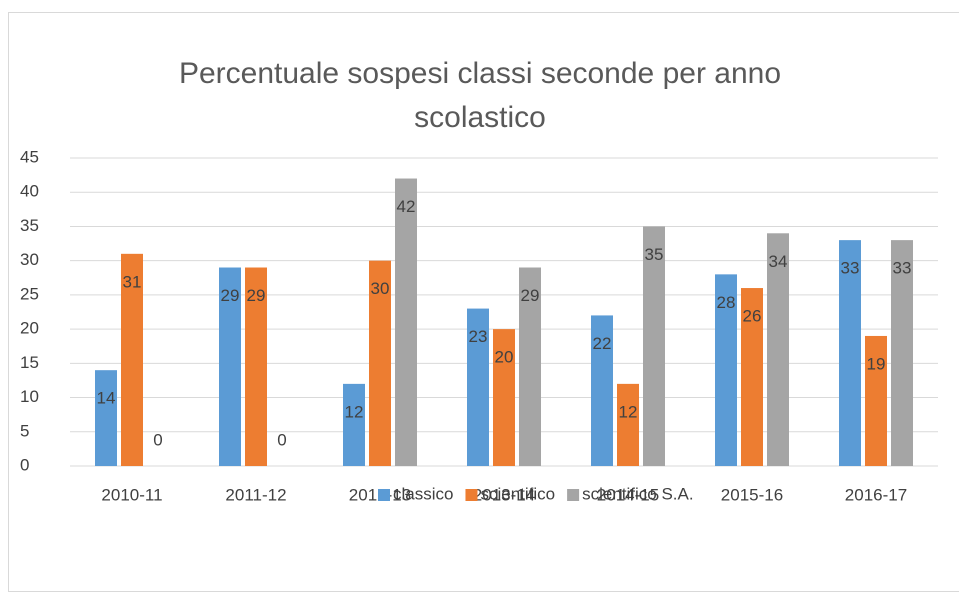 This screenshot has height=592, width=959. I want to click on data-label: 19, so click(876, 363).